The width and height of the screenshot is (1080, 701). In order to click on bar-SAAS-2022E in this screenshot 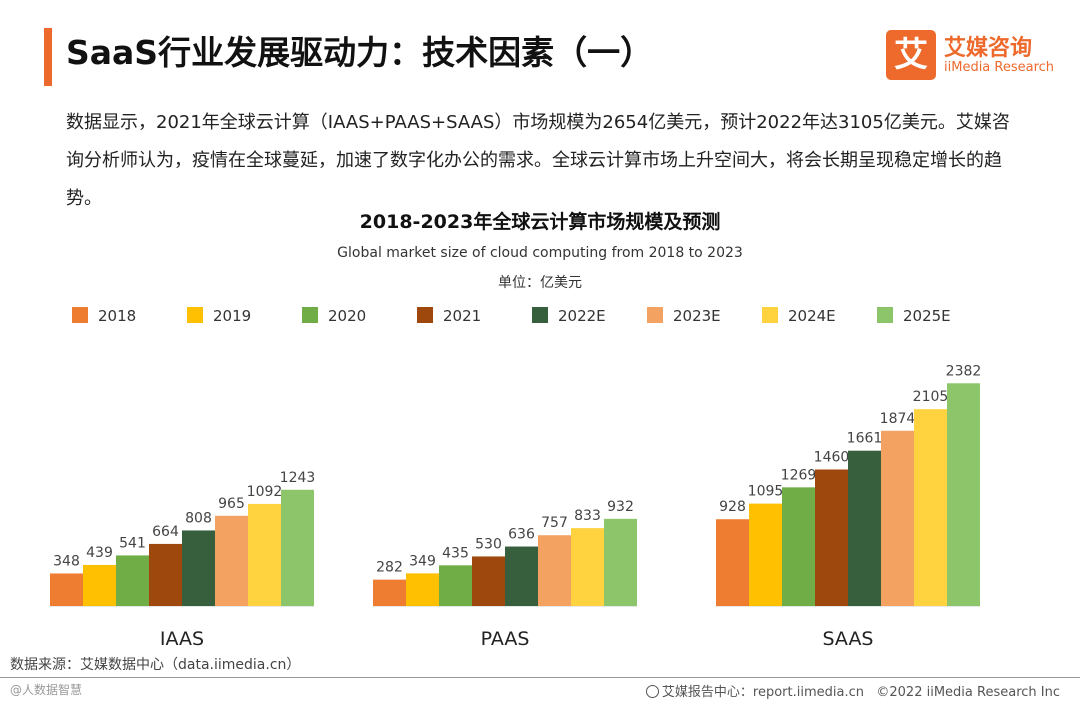, I will do `click(864, 528)`.